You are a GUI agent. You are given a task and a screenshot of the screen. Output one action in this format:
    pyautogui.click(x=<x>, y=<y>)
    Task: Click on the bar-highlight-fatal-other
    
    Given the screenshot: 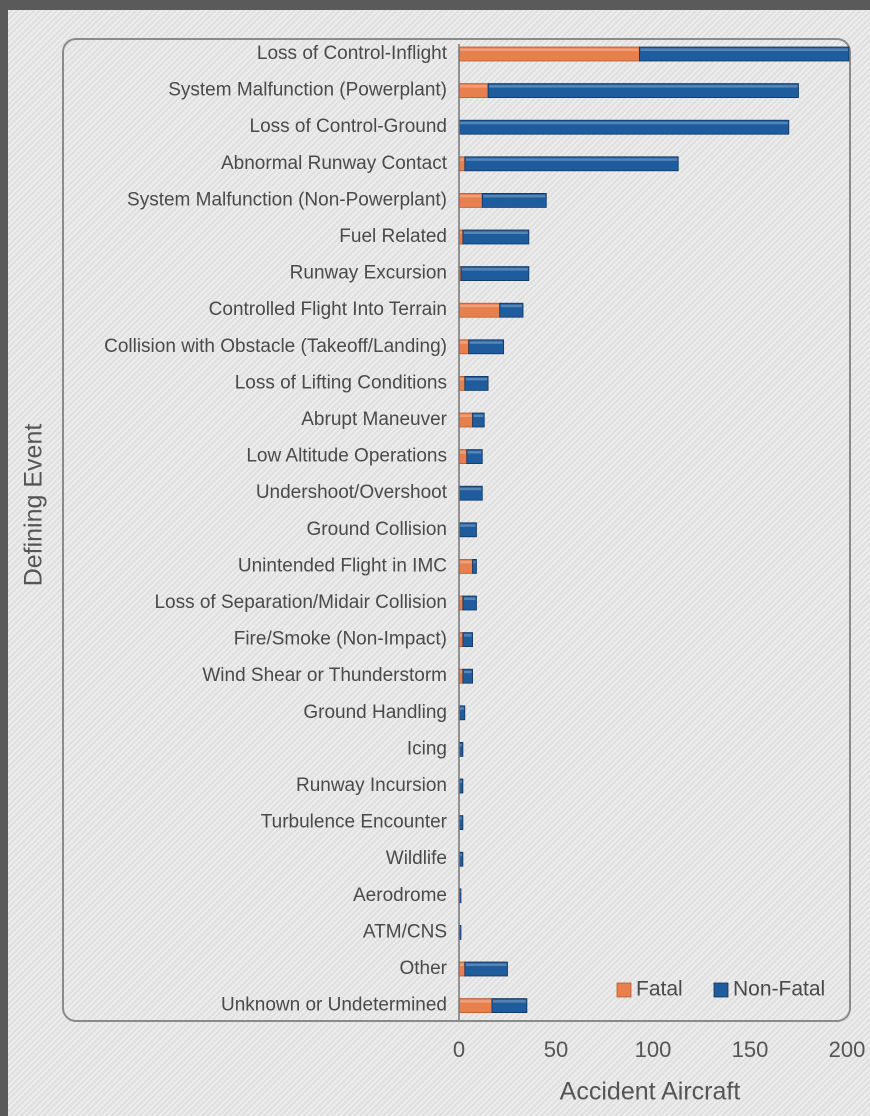 What is the action you would take?
    pyautogui.click(x=462, y=964)
    